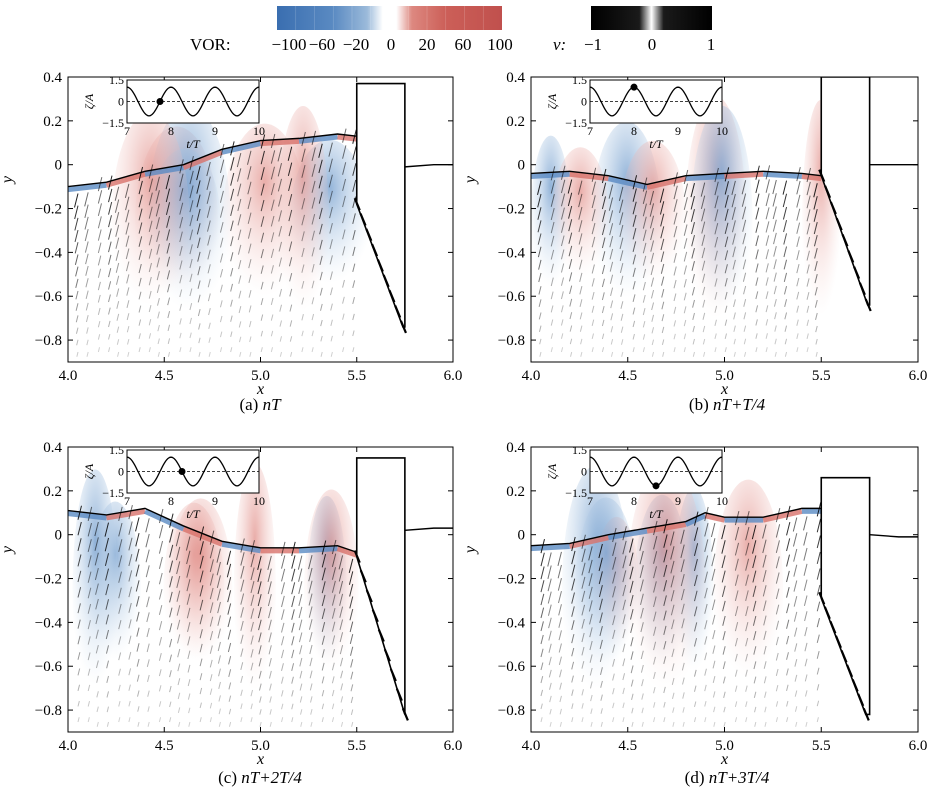 The width and height of the screenshot is (941, 802). I want to click on inset-x-tick: 8, so click(171, 131).